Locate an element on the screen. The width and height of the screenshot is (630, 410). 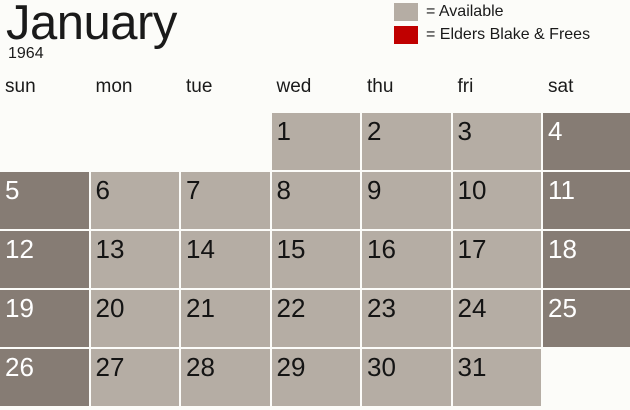
calendar-day-cell: 4 is located at coordinates (586, 141).